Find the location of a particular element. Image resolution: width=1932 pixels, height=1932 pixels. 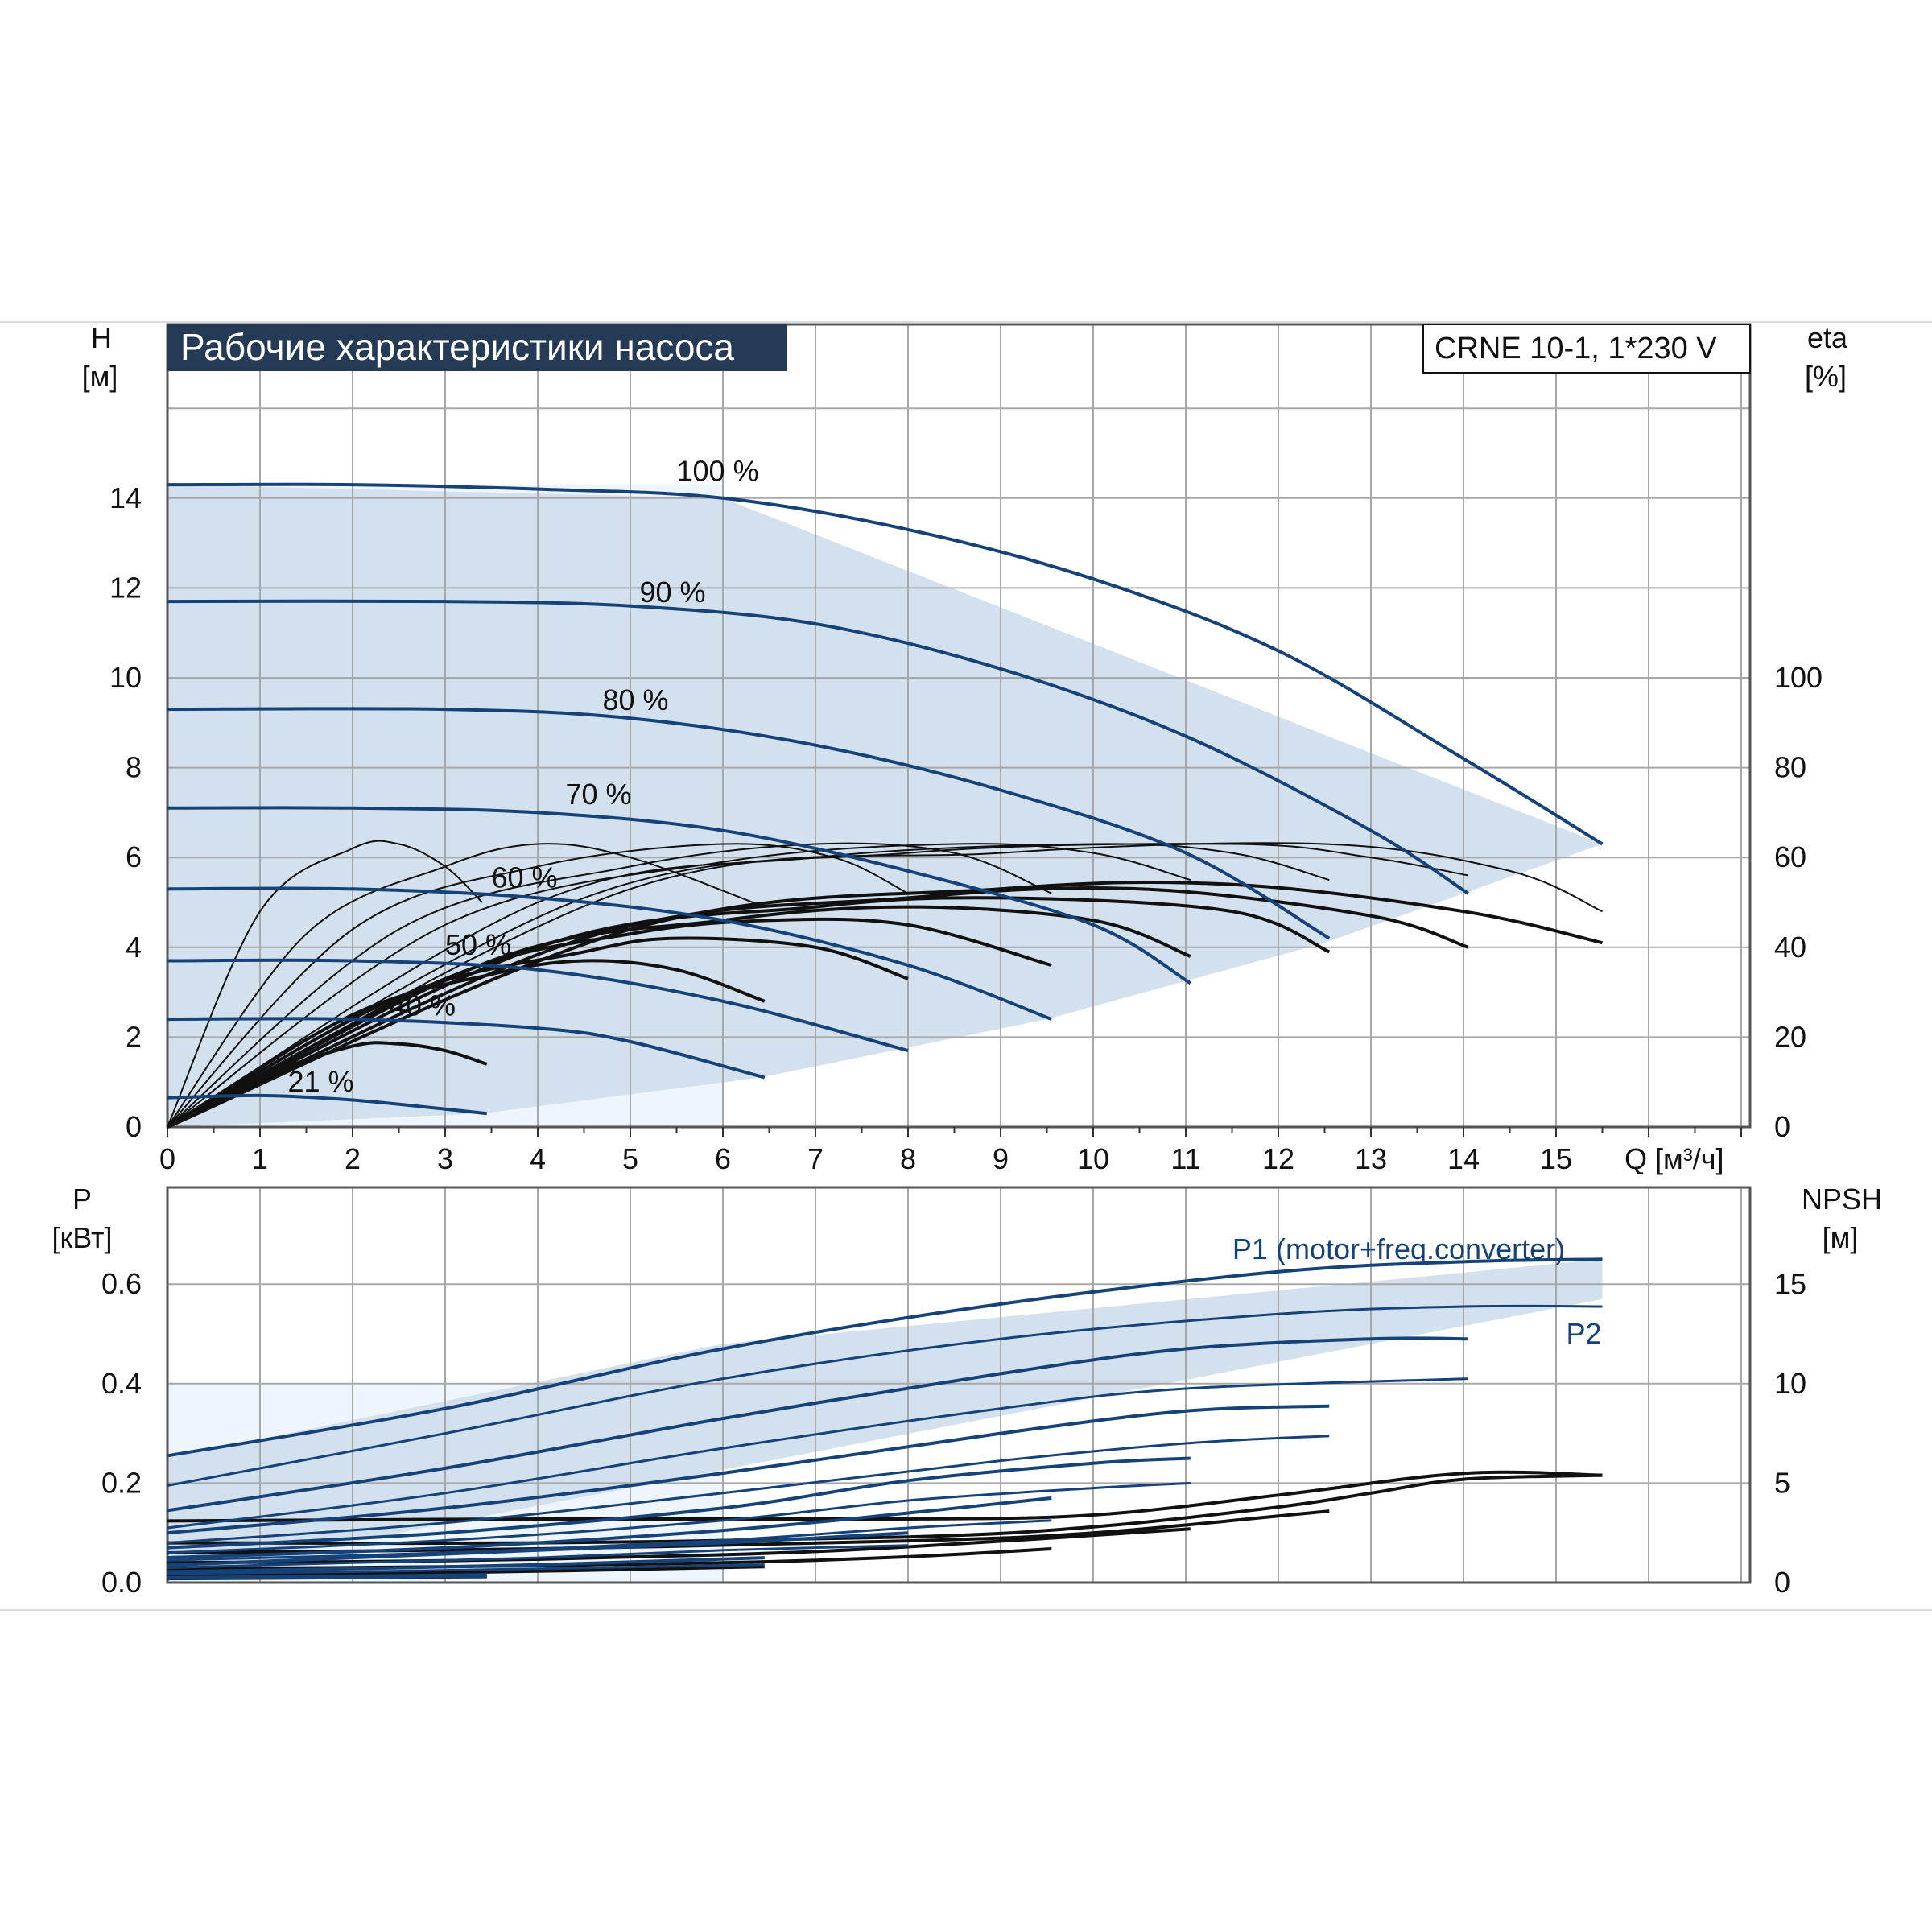

head-axis-unit: [м] is located at coordinates (100, 376).